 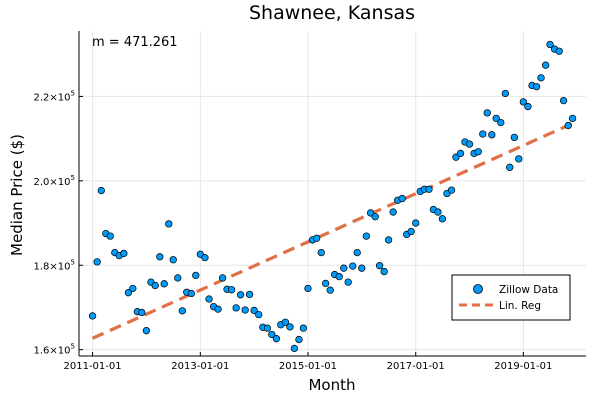 What do you see at coordinates (93, 366) in the screenshot?
I see `x-tick-label: 2011-01-01` at bounding box center [93, 366].